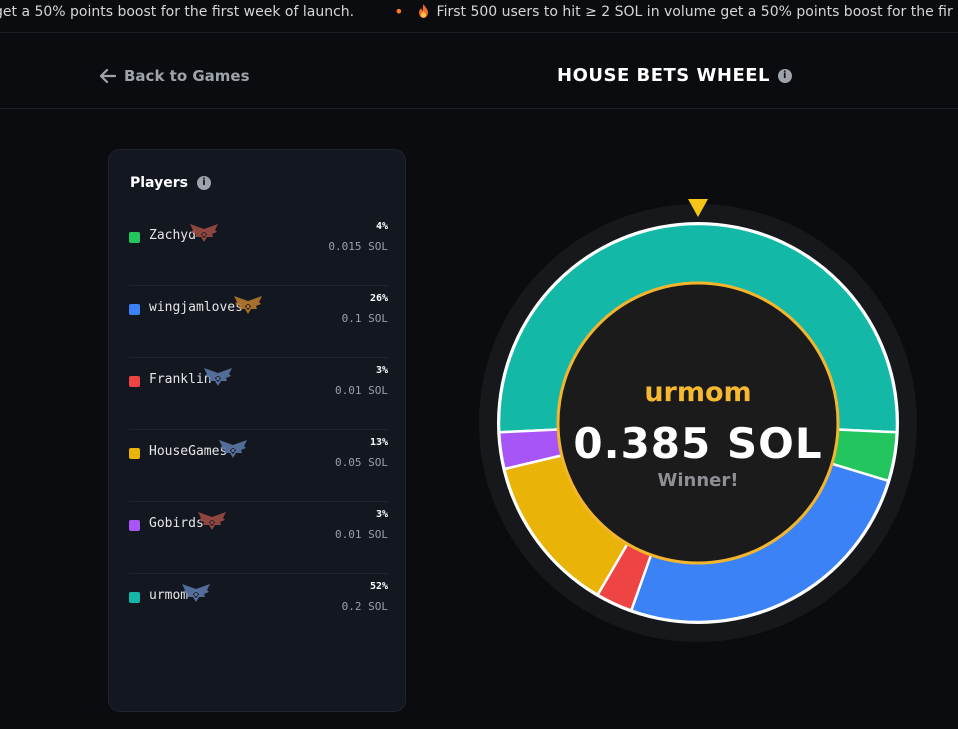 The image size is (958, 729). What do you see at coordinates (258, 250) in the screenshot?
I see `player-row: Zachyd 4% 0.015 SOL` at bounding box center [258, 250].